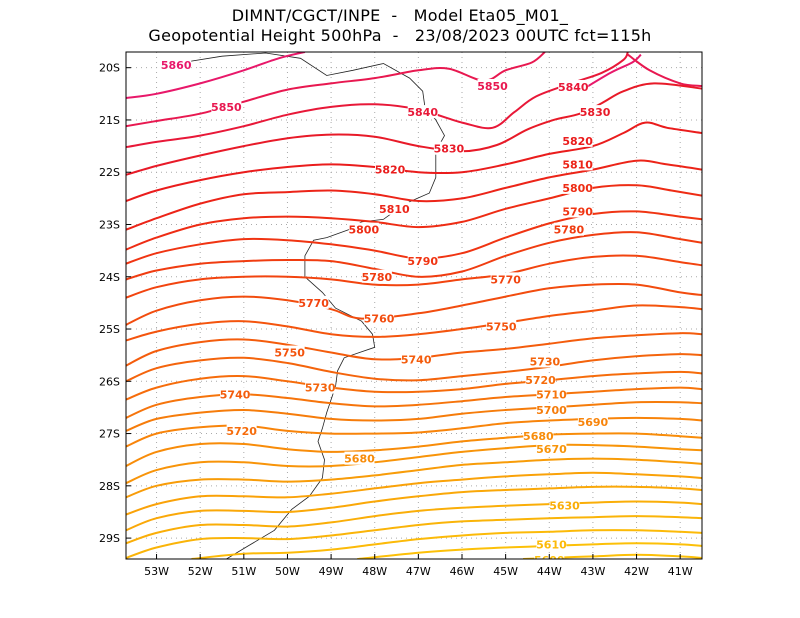 The height and width of the screenshot is (618, 800). What do you see at coordinates (109, 172) in the screenshot?
I see `lat-tick-label: 22S` at bounding box center [109, 172].